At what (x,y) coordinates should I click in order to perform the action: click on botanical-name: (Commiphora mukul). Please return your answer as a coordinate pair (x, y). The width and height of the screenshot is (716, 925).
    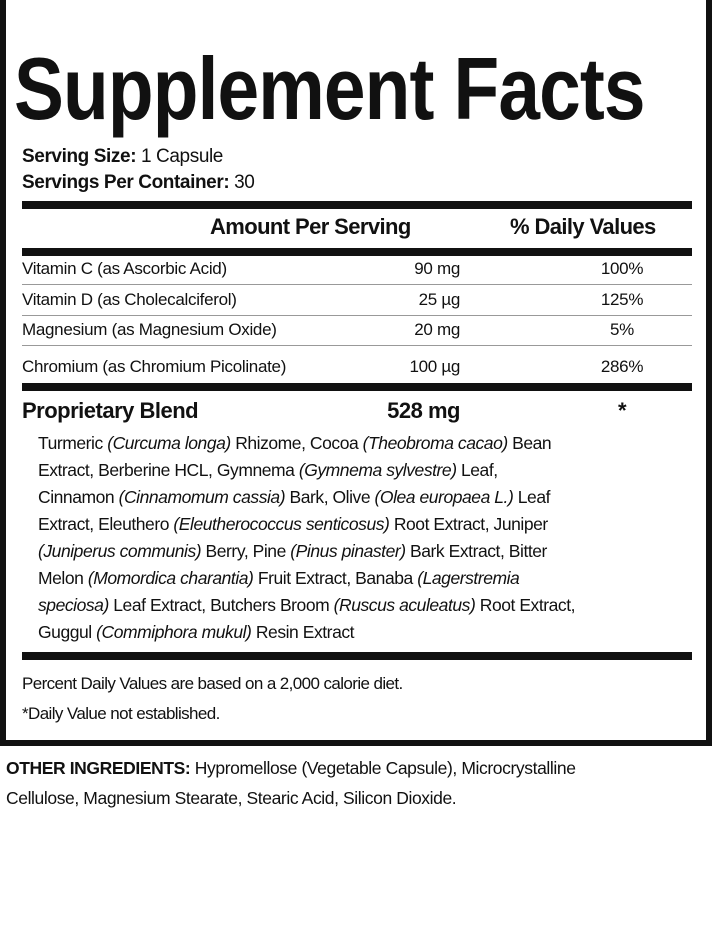
    Looking at the image, I should click on (174, 632).